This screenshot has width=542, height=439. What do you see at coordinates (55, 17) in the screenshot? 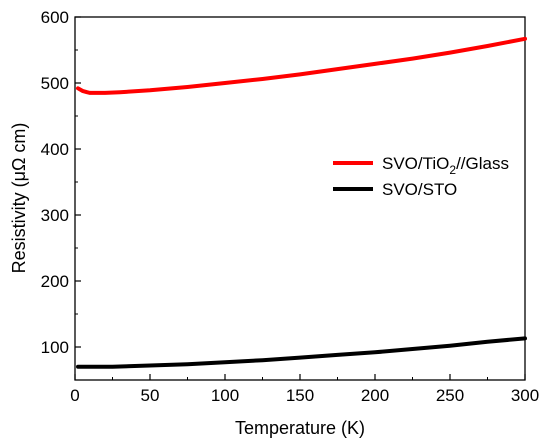
I see `y-tick-label: 600` at bounding box center [55, 17].